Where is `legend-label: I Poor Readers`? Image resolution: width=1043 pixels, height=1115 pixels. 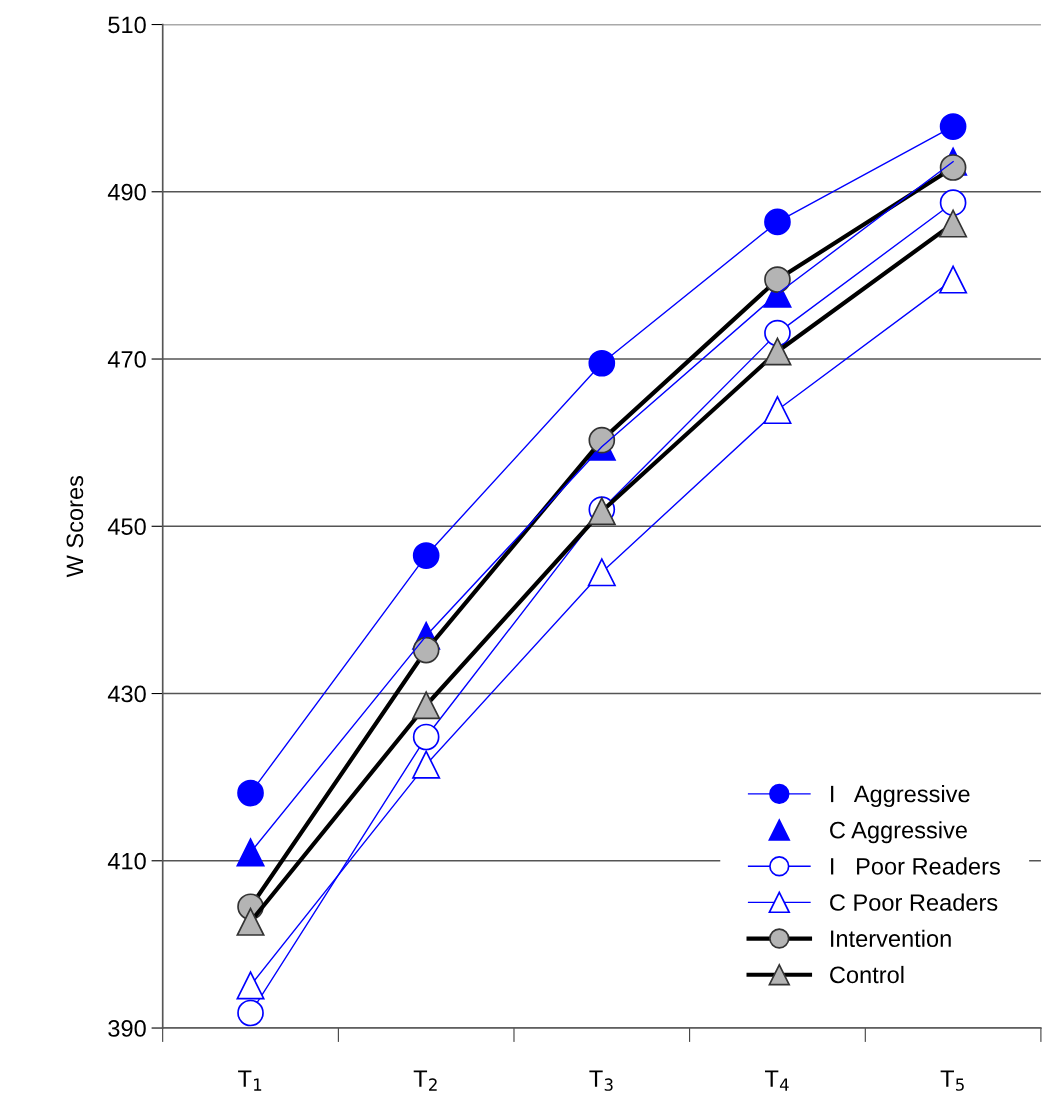
legend-label: I Poor Readers is located at coordinates (915, 866).